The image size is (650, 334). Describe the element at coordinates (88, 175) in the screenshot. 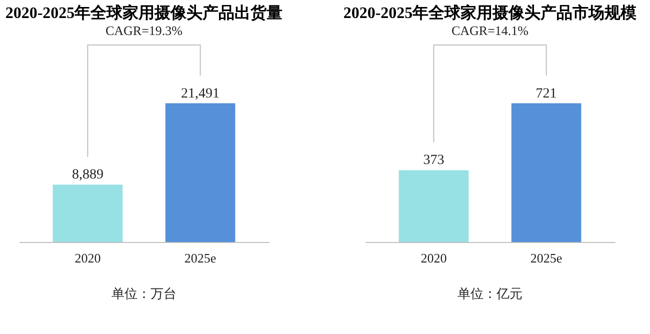

I see `data-label: 8,889` at that location.